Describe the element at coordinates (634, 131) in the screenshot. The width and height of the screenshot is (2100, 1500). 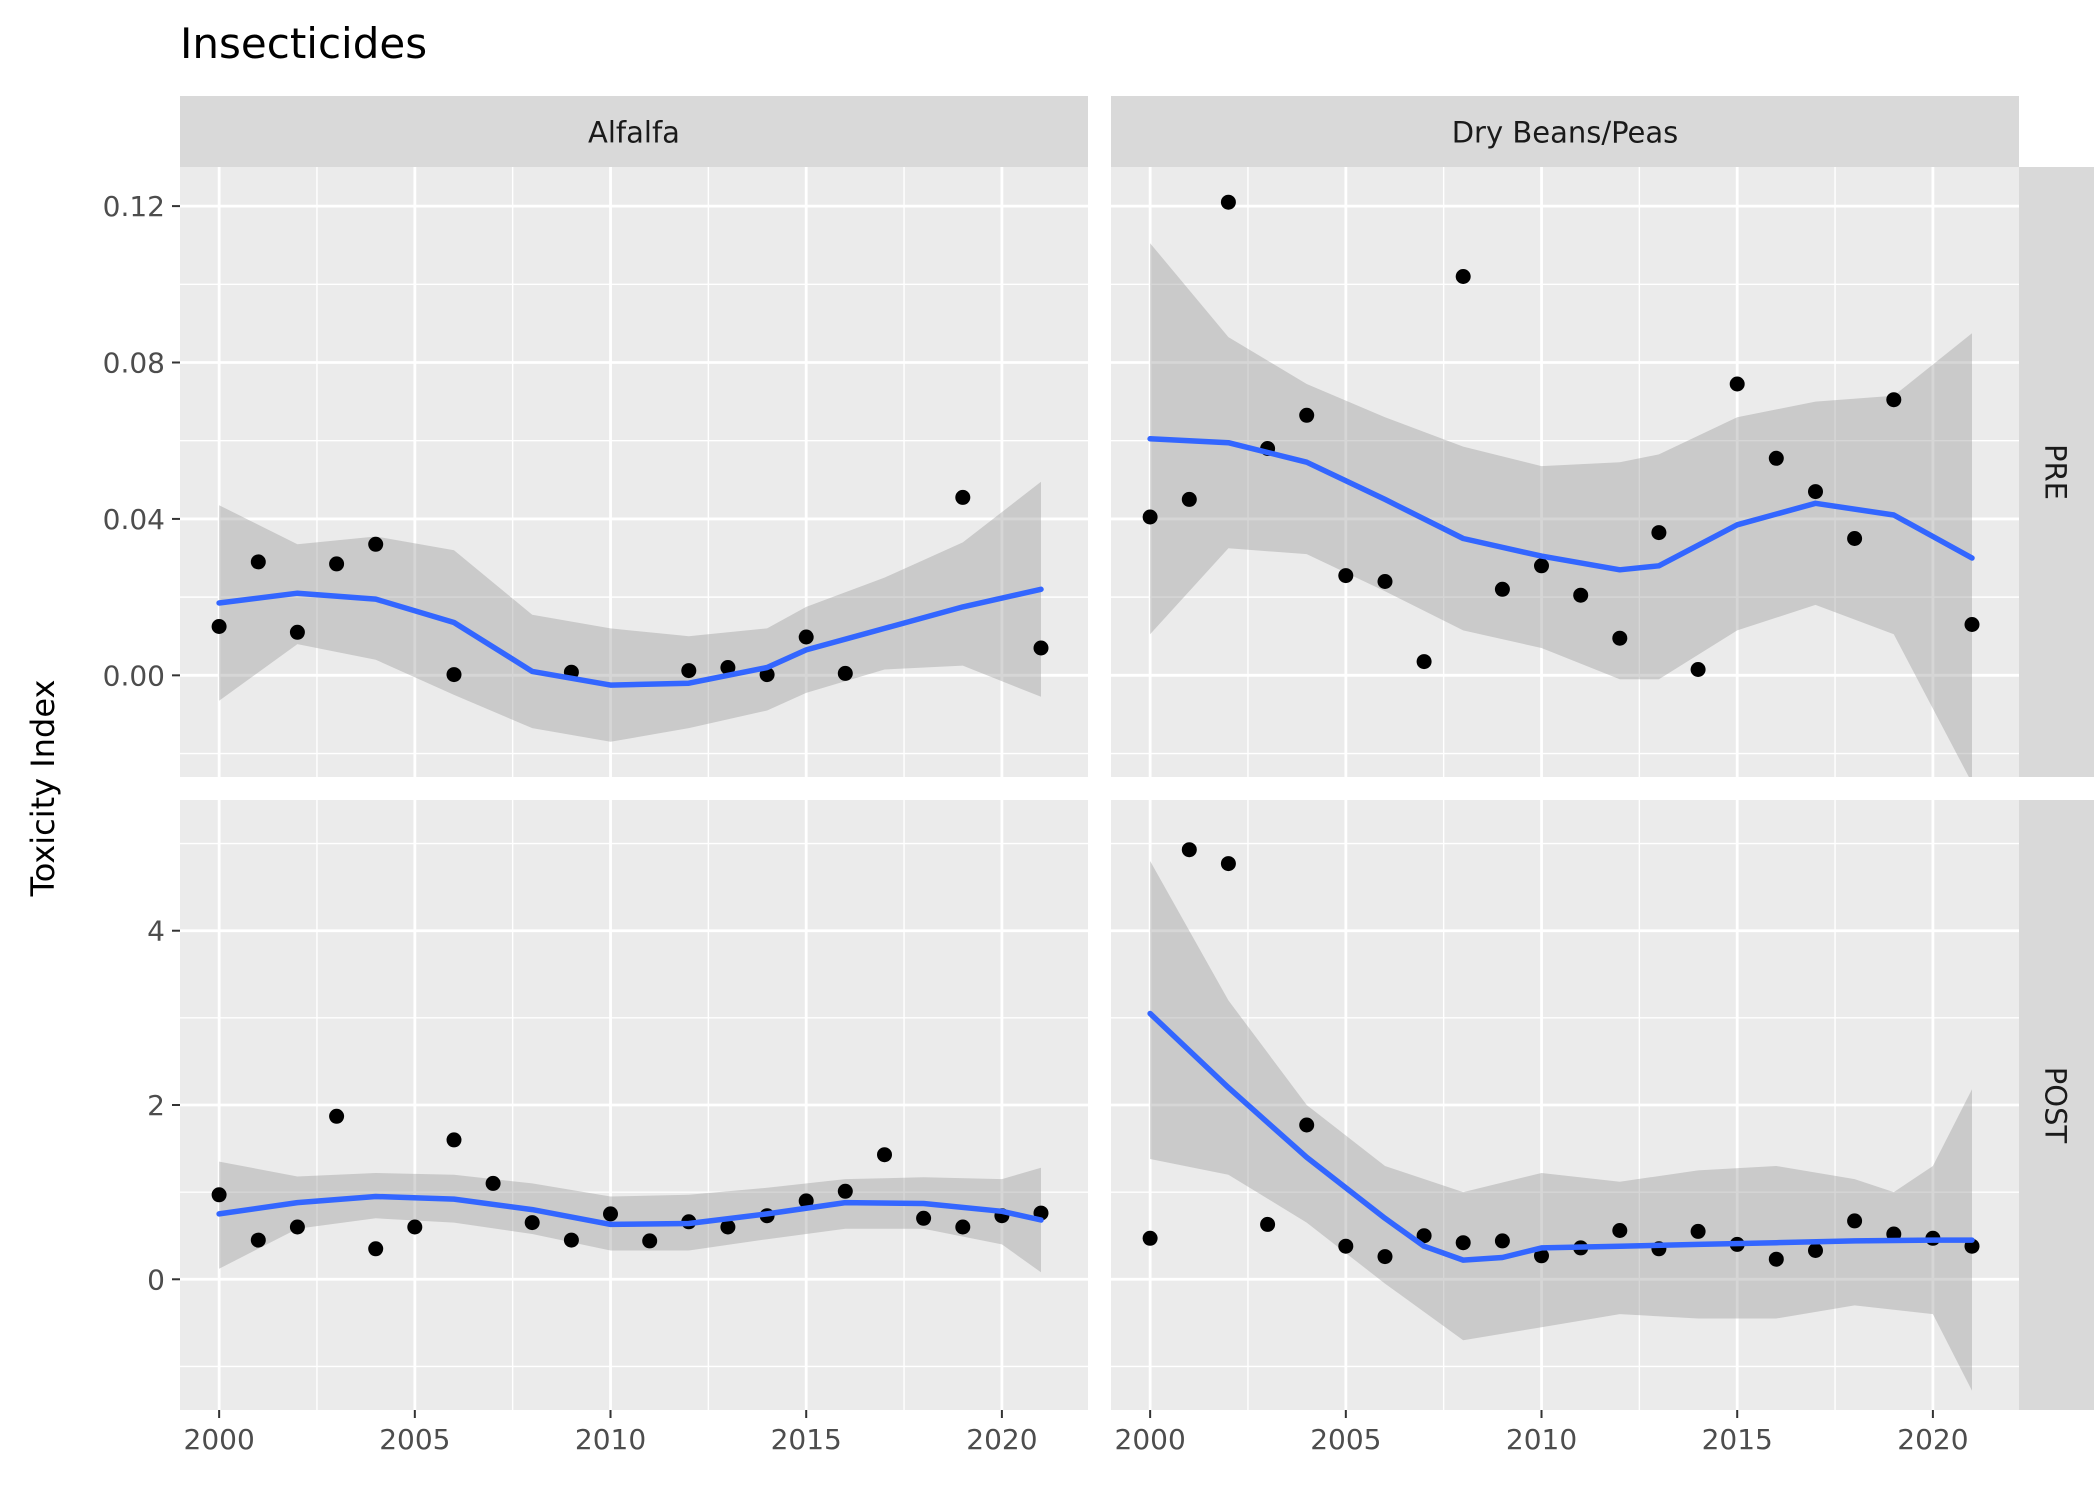
I see `facet-strip-alfalfa` at that location.